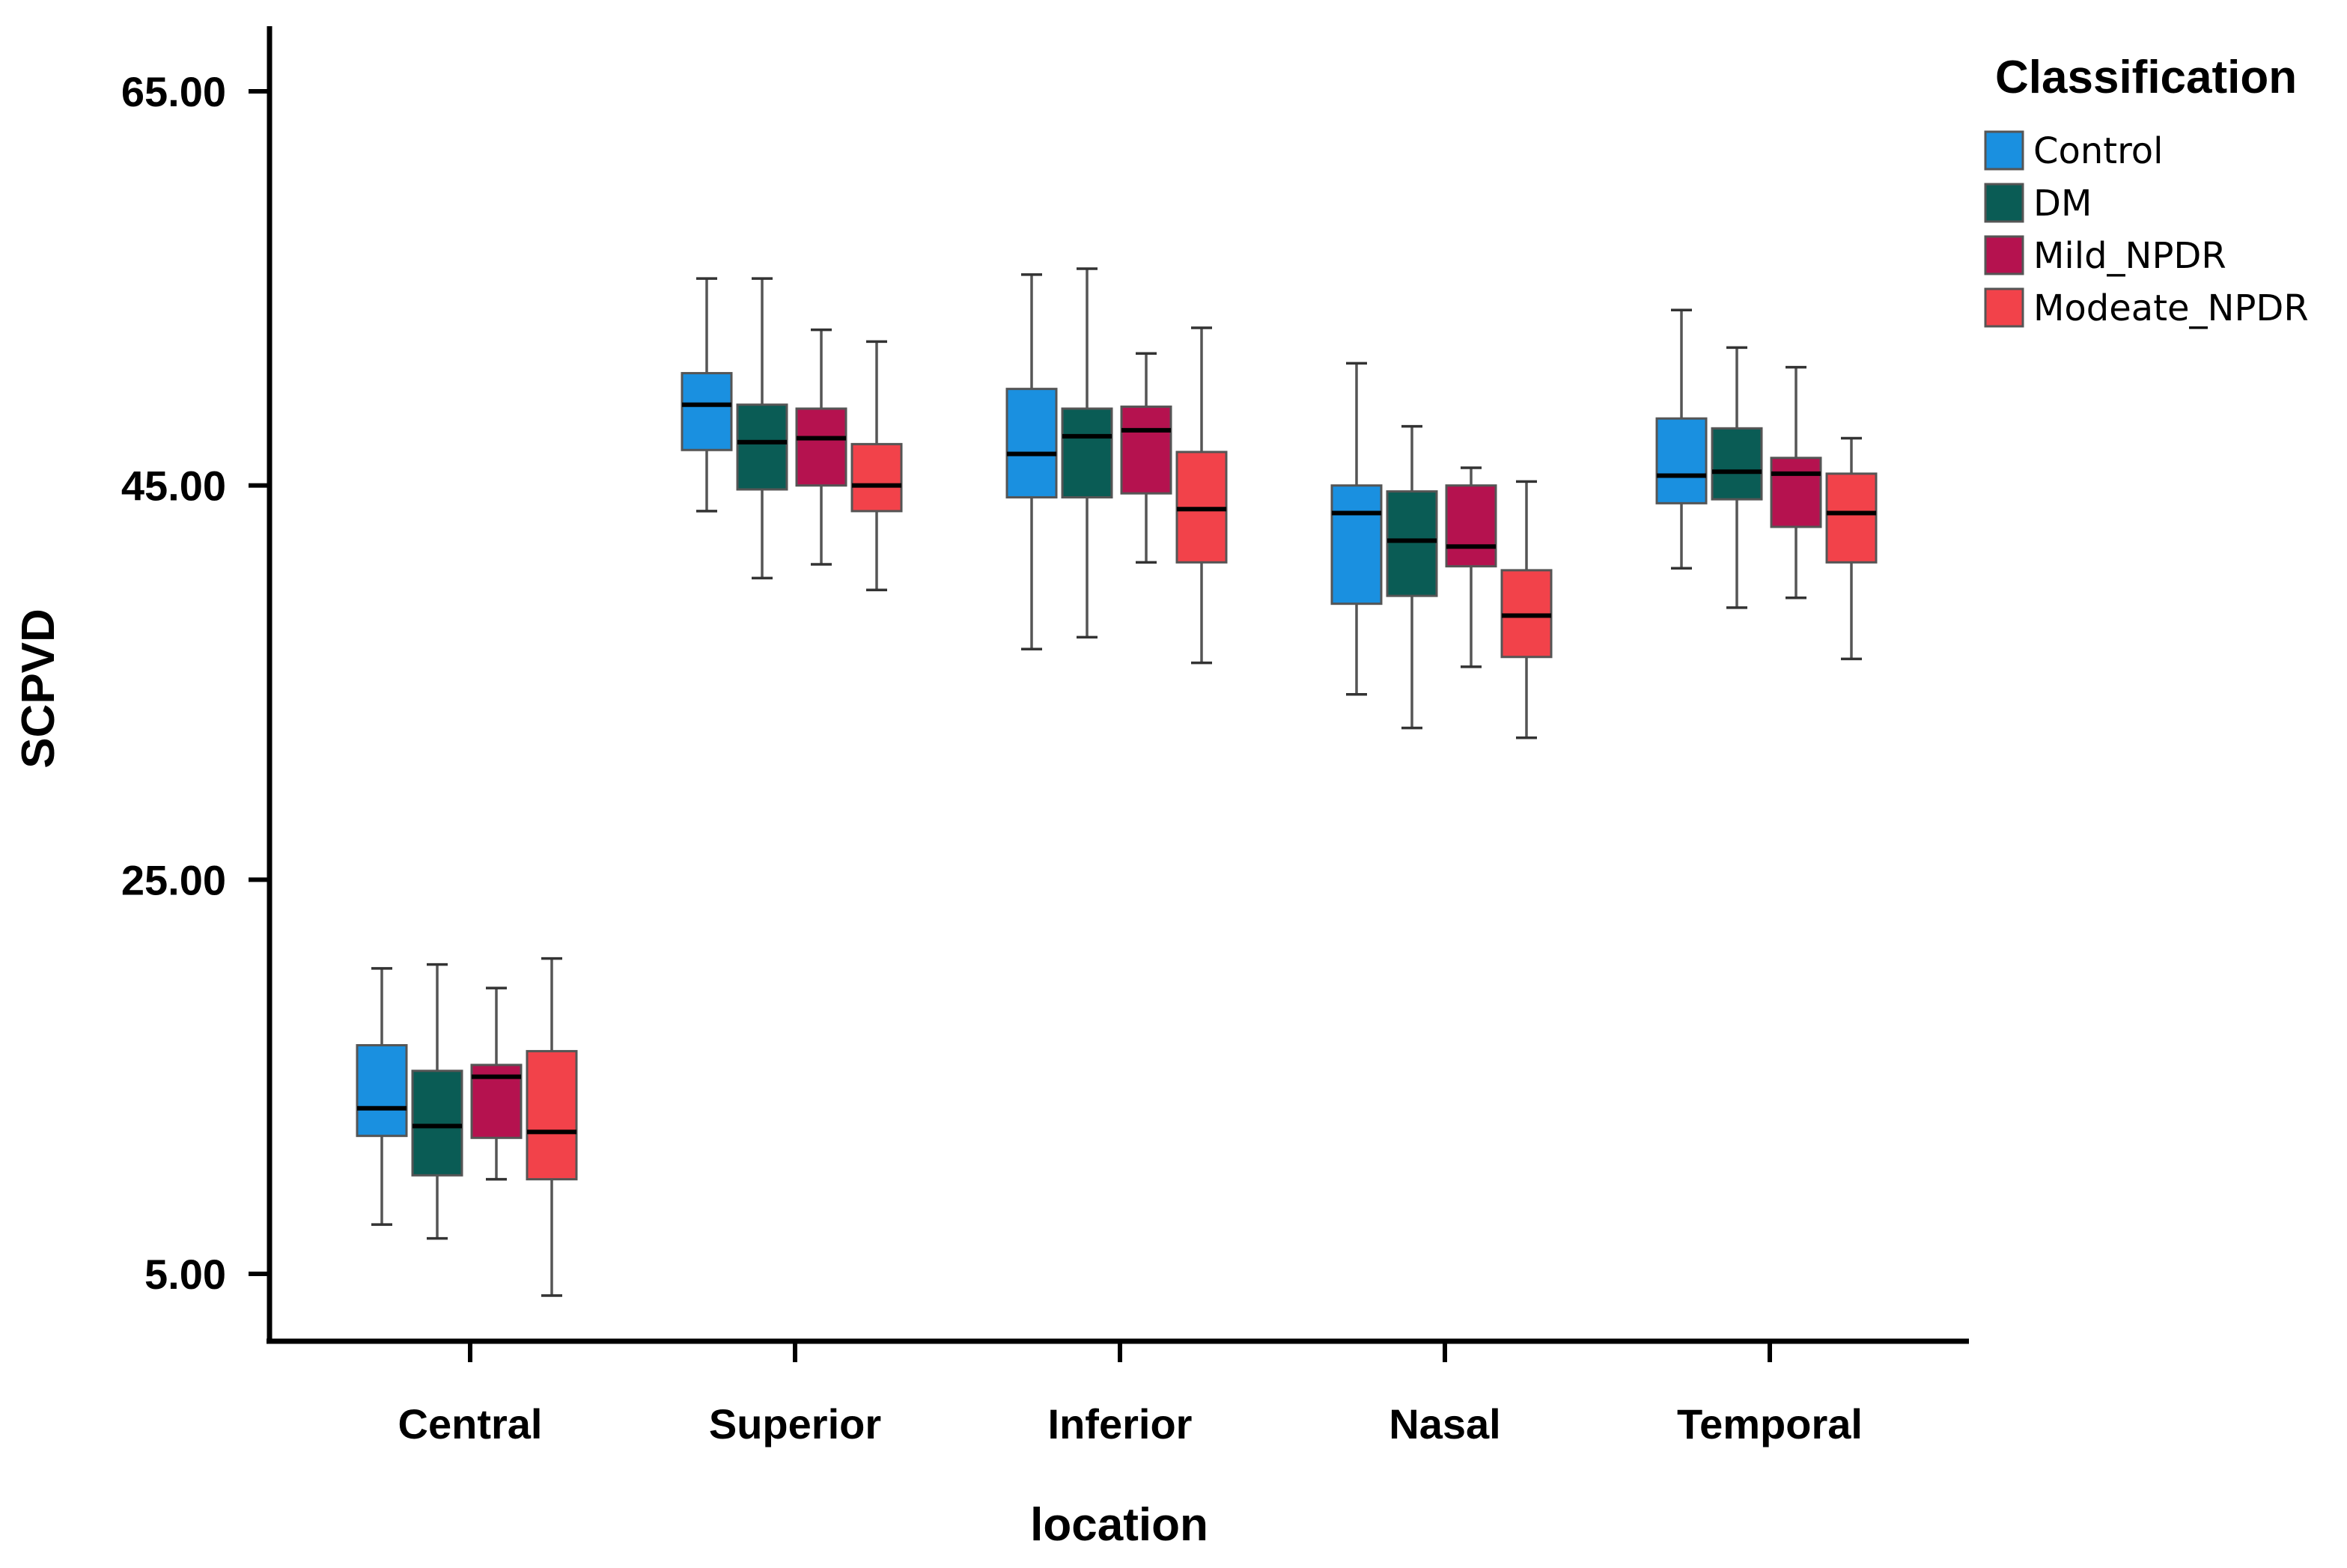 The width and height of the screenshot is (2347, 1568). I want to click on box-modeate_npdr-nasal, so click(1526, 609).